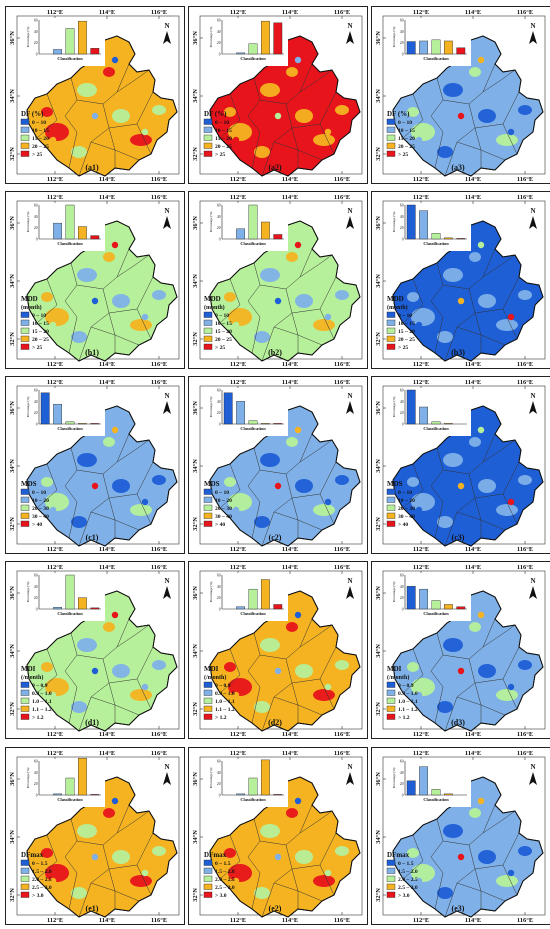  What do you see at coordinates (394, 37) in the screenshot?
I see `bar-ylabel: Percentage (%)` at bounding box center [394, 37].